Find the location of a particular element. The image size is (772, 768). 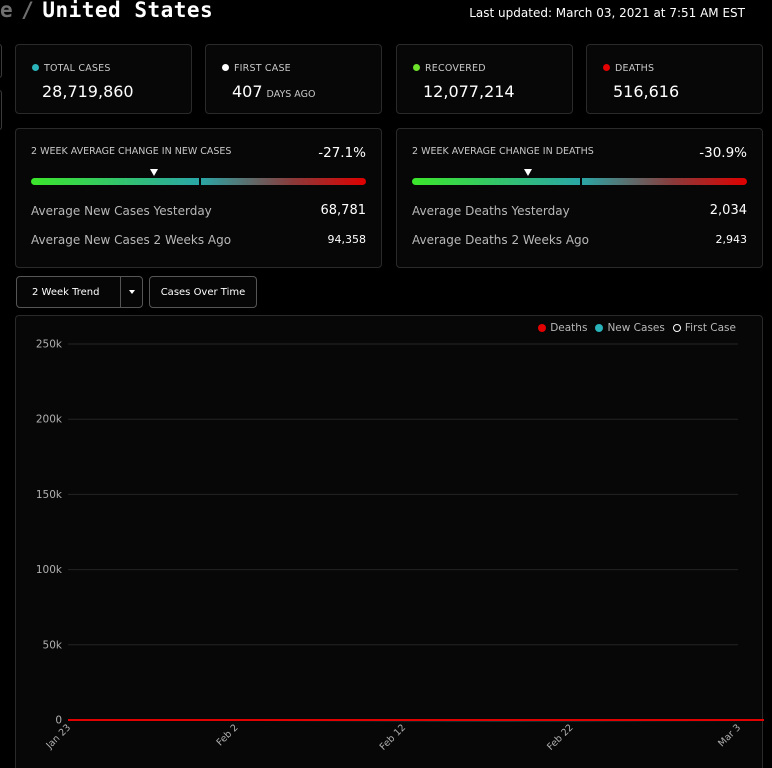

first-case-label: FIRST CASE is located at coordinates (256, 68).